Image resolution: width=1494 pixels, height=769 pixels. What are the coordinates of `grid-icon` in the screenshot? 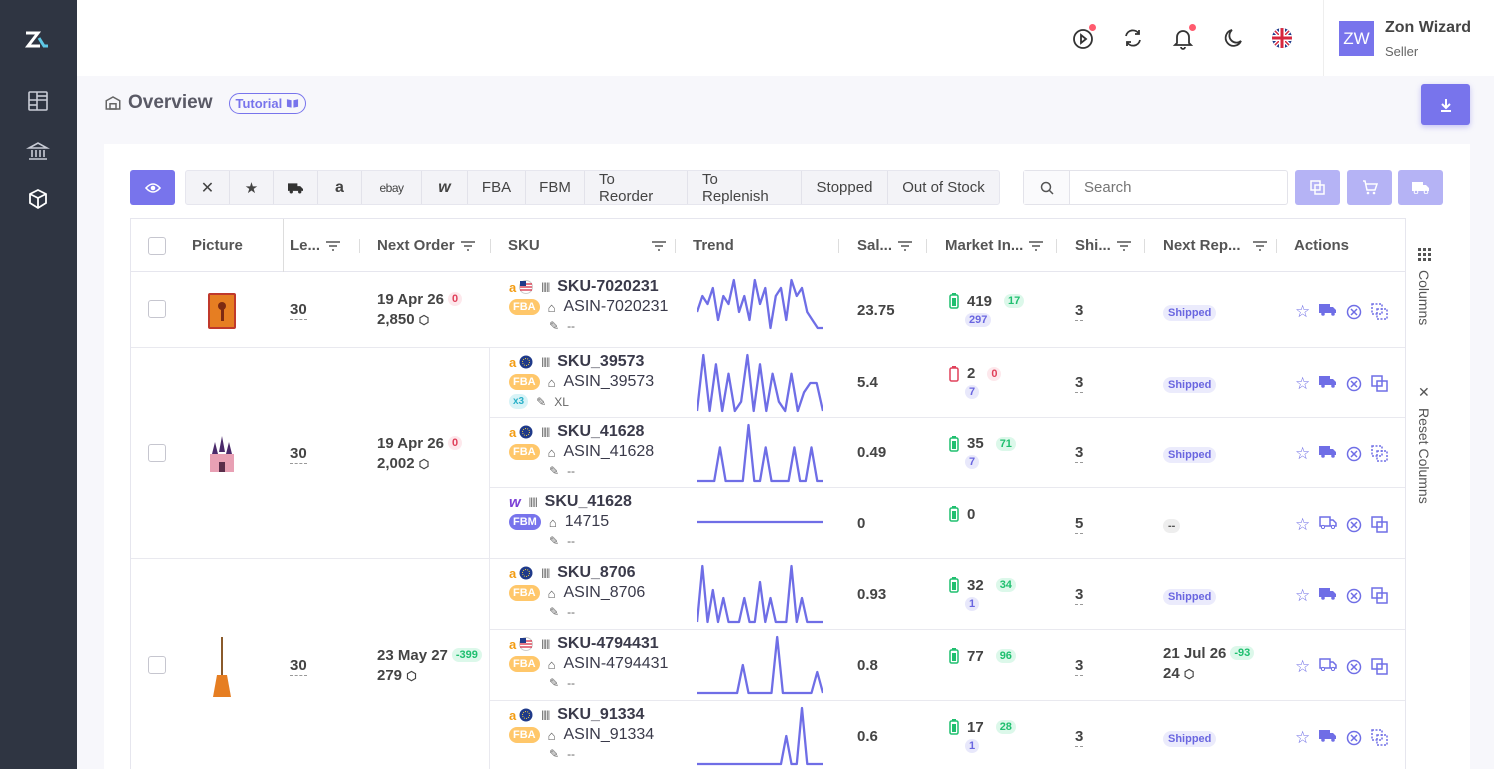 It's located at (1425, 255).